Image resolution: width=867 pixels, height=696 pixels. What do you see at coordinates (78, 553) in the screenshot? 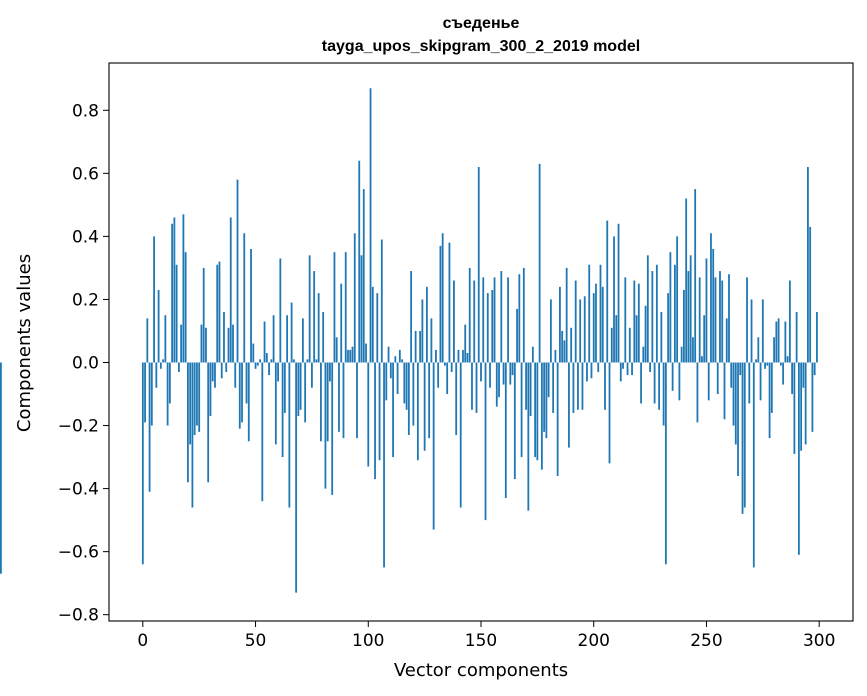
I see `y-tick-label: −0.6` at bounding box center [78, 553].